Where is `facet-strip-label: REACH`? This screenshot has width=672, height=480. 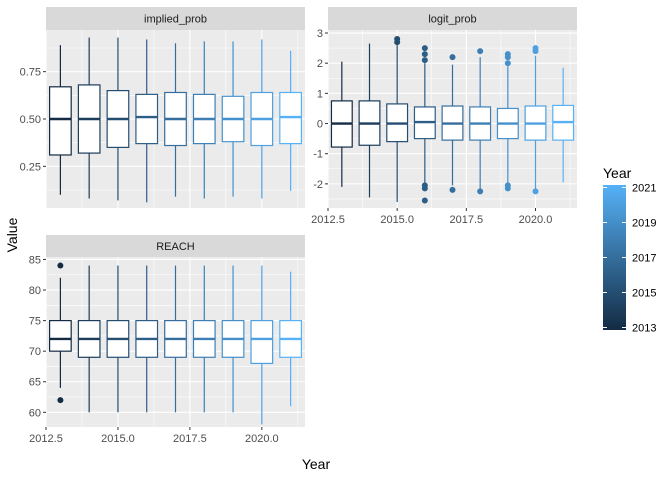 facet-strip-label: REACH is located at coordinates (175, 247).